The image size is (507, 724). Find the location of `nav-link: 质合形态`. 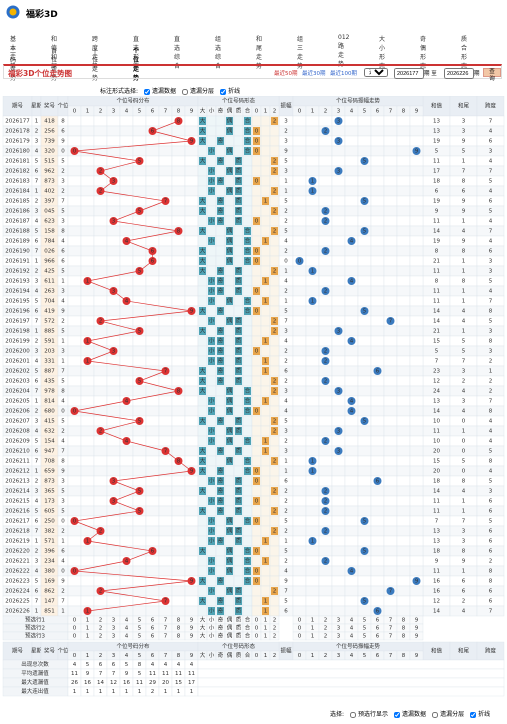

nav-link: 质合形态 is located at coordinates (464, 53).